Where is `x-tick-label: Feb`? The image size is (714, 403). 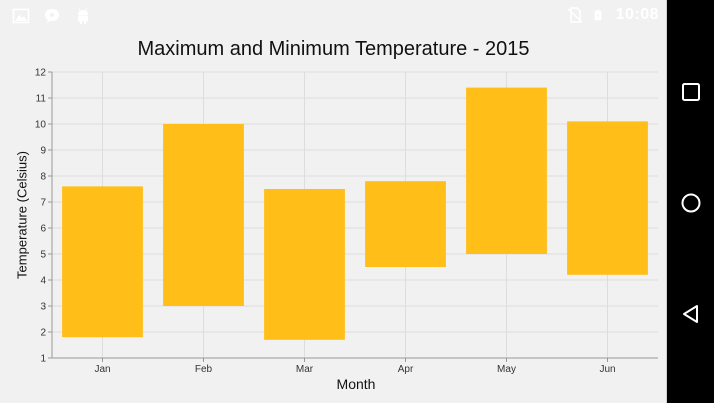 x-tick-label: Feb is located at coordinates (204, 369).